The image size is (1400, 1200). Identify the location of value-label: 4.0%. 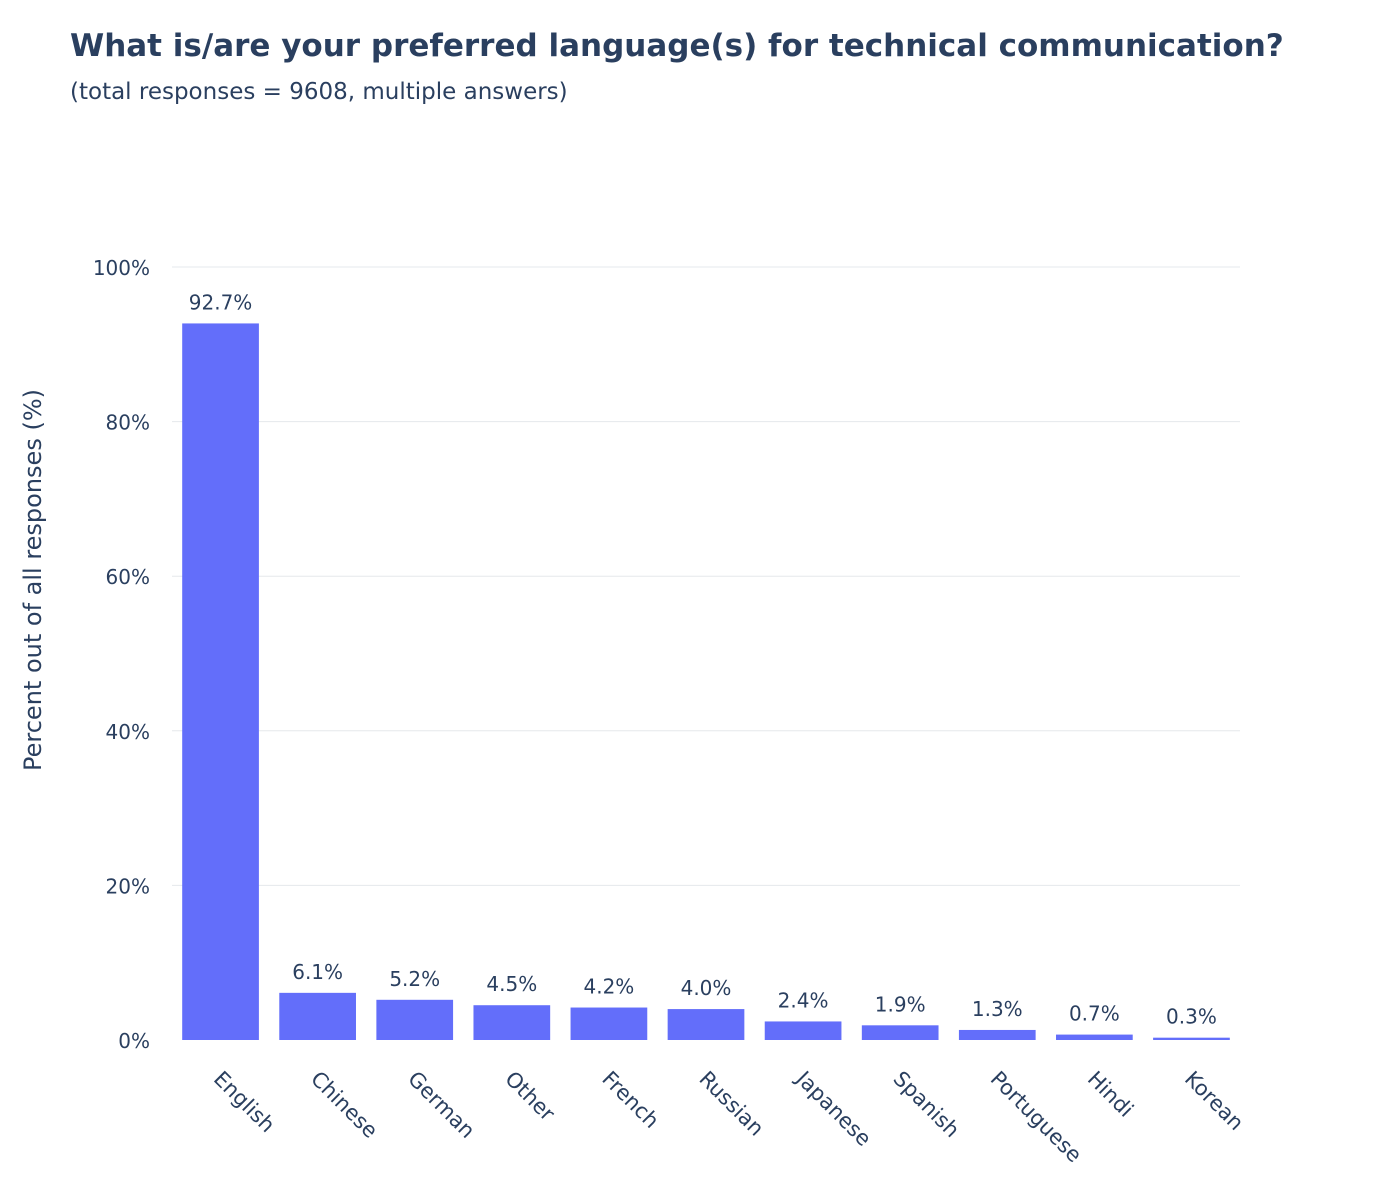
(706, 988).